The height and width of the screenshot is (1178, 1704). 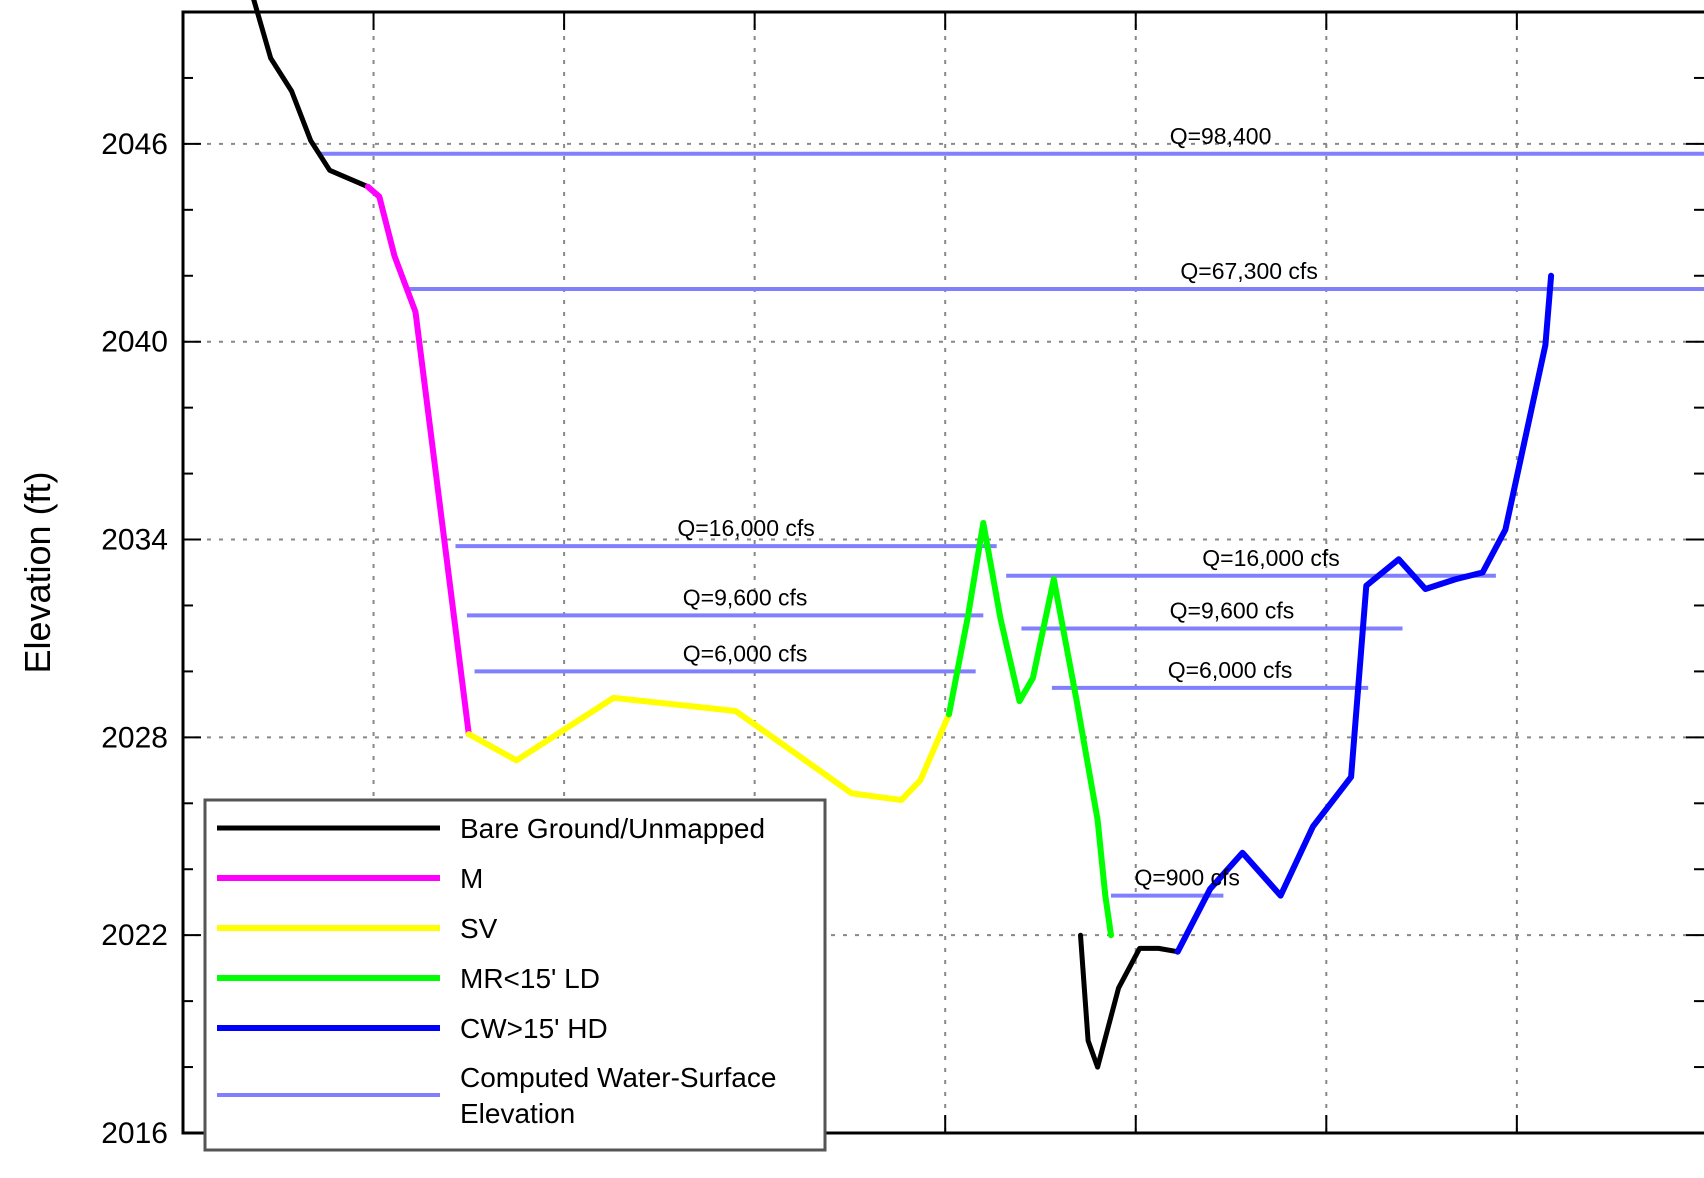 I want to click on y-tick-label: 2028, so click(x=134, y=737).